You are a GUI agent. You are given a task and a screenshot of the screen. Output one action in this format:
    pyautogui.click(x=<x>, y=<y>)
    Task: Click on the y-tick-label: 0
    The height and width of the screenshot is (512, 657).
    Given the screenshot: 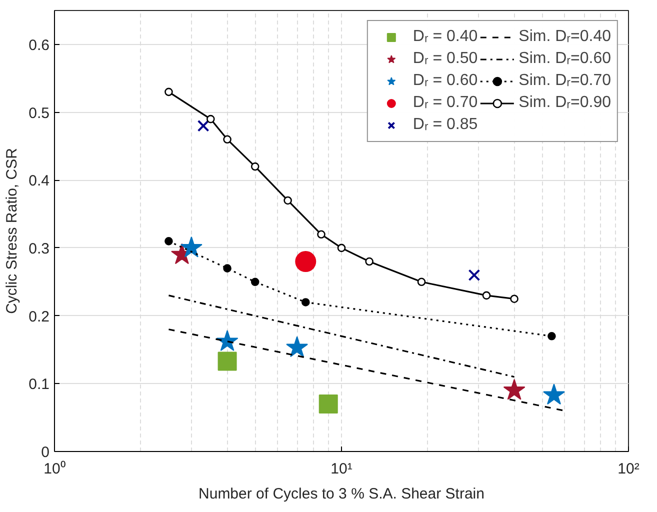 What is the action you would take?
    pyautogui.click(x=45, y=452)
    